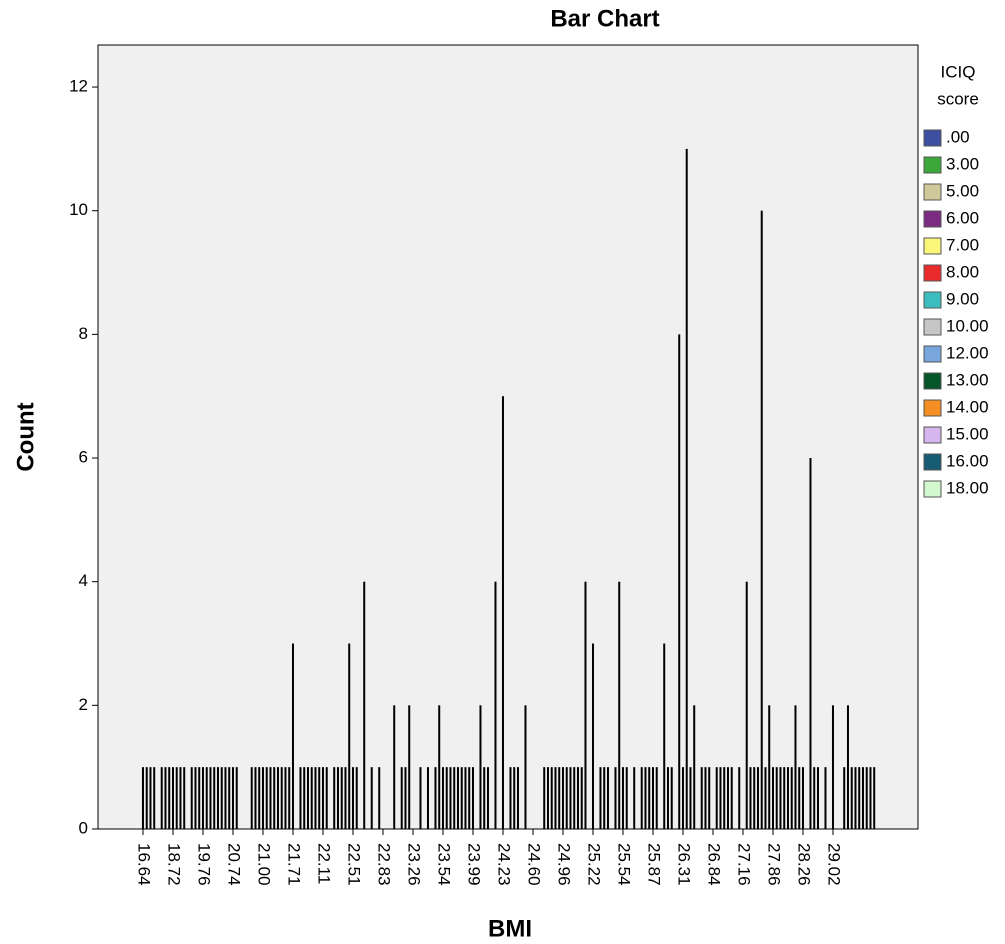 The width and height of the screenshot is (1005, 944). What do you see at coordinates (803, 864) in the screenshot?
I see `x-tick-label: 28.26` at bounding box center [803, 864].